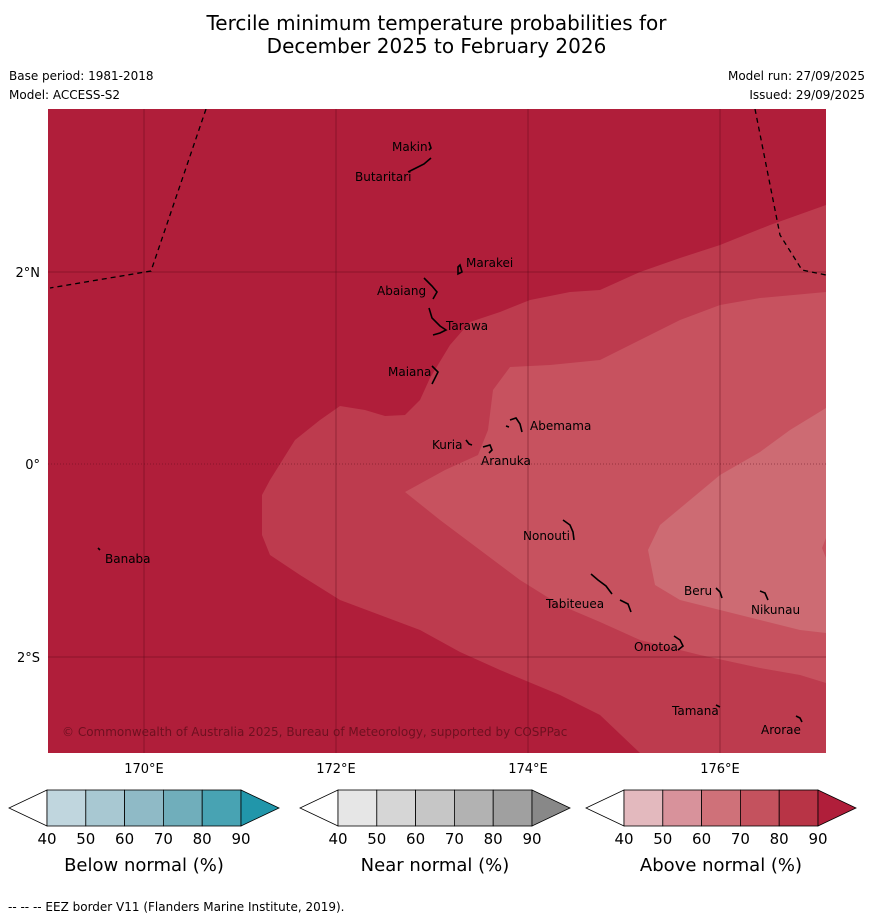  I want to click on above-normal-under-tip, so click(605, 808).